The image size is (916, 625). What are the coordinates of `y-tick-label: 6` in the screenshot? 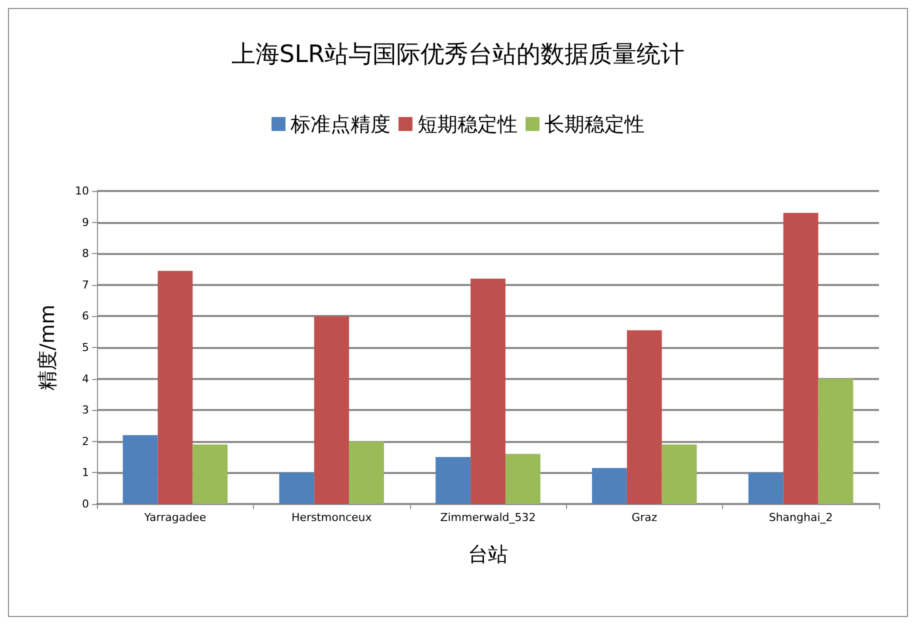 It's located at (85, 316).